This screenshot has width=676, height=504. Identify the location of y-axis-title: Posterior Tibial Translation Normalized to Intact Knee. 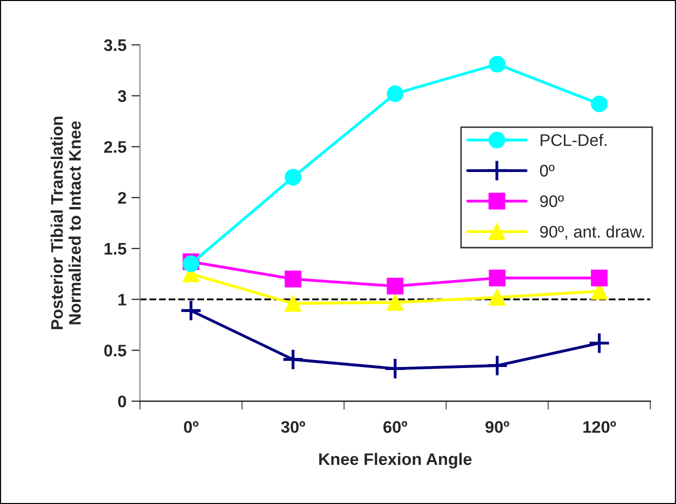
(65, 223).